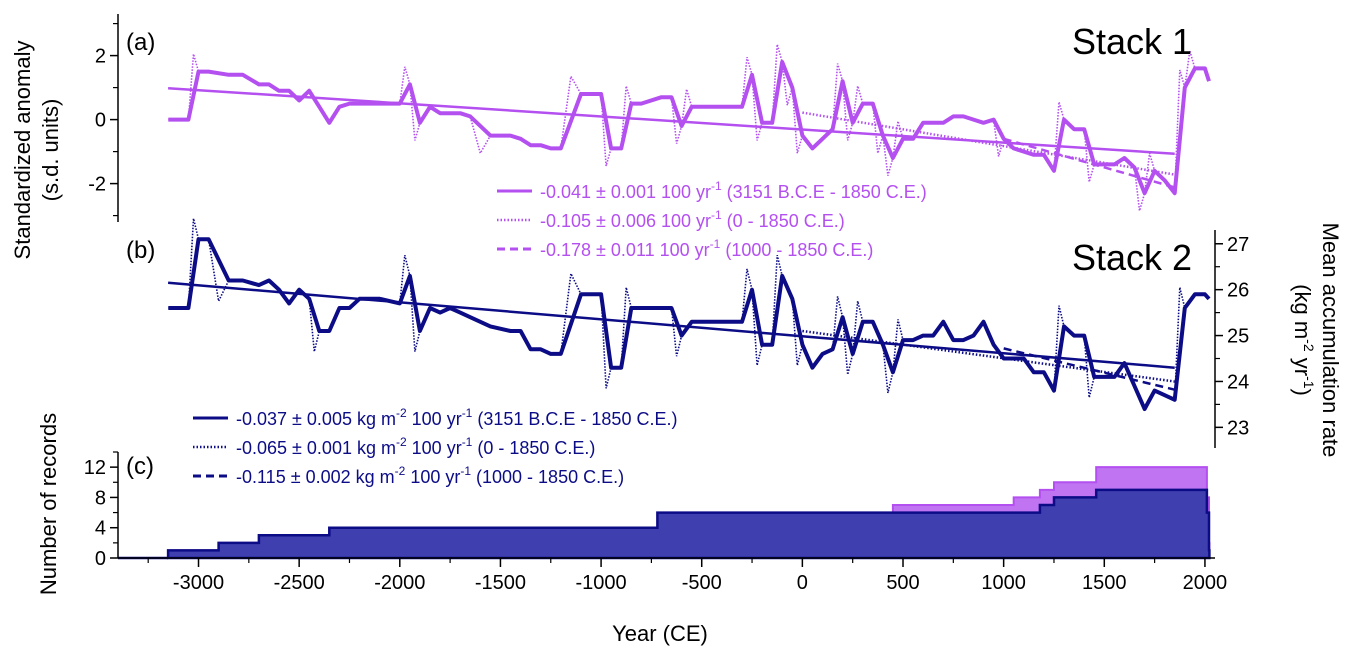 The height and width of the screenshot is (652, 1357). I want to click on panel-a-ytick-label: 0, so click(100, 121).